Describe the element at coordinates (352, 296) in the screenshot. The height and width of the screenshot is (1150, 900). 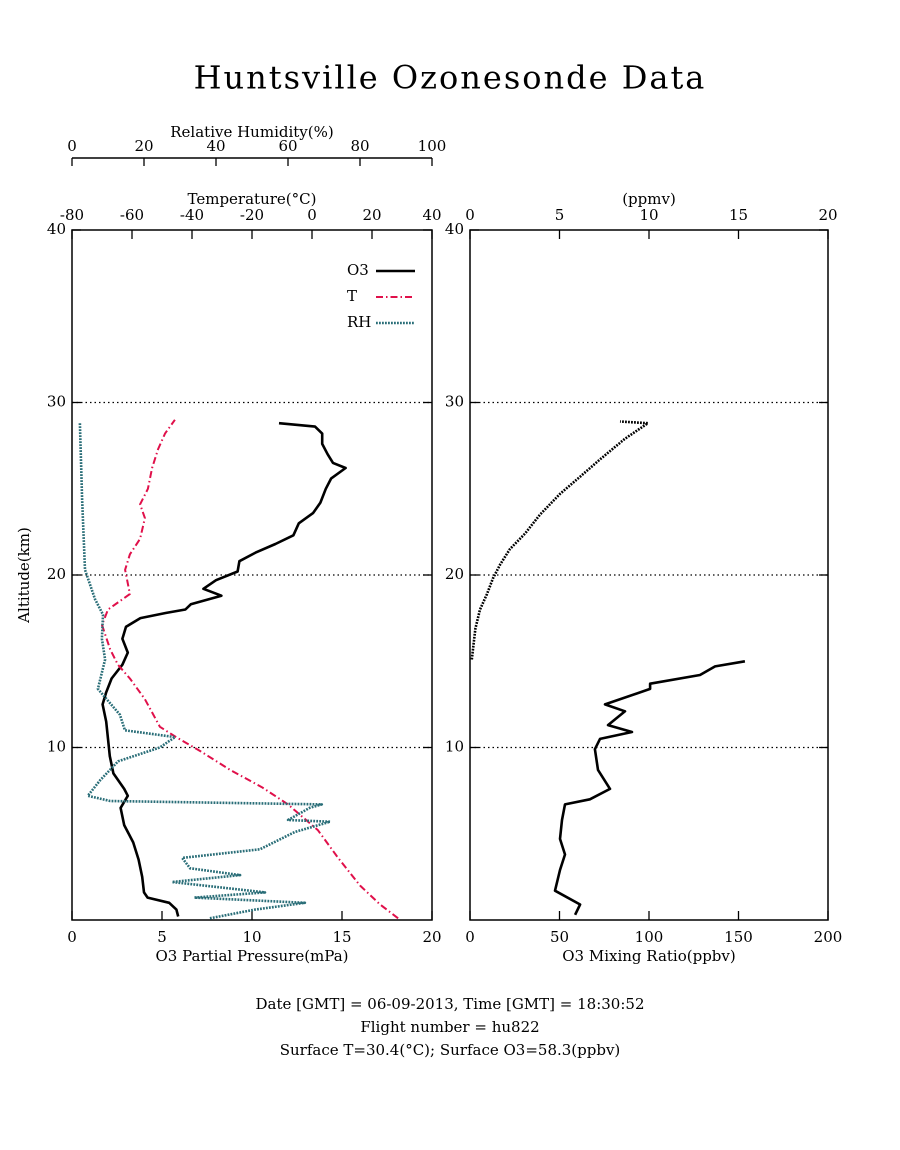
I see `legend-label: T` at that location.